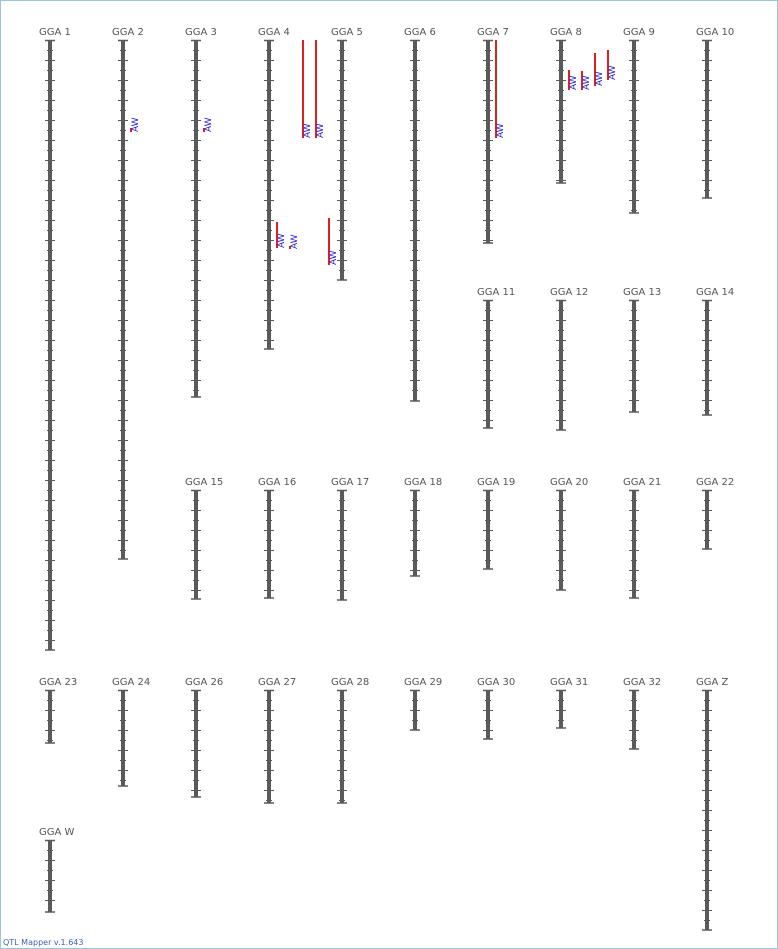  Describe the element at coordinates (274, 32) in the screenshot. I see `chromosome-label: GGA 4` at that location.